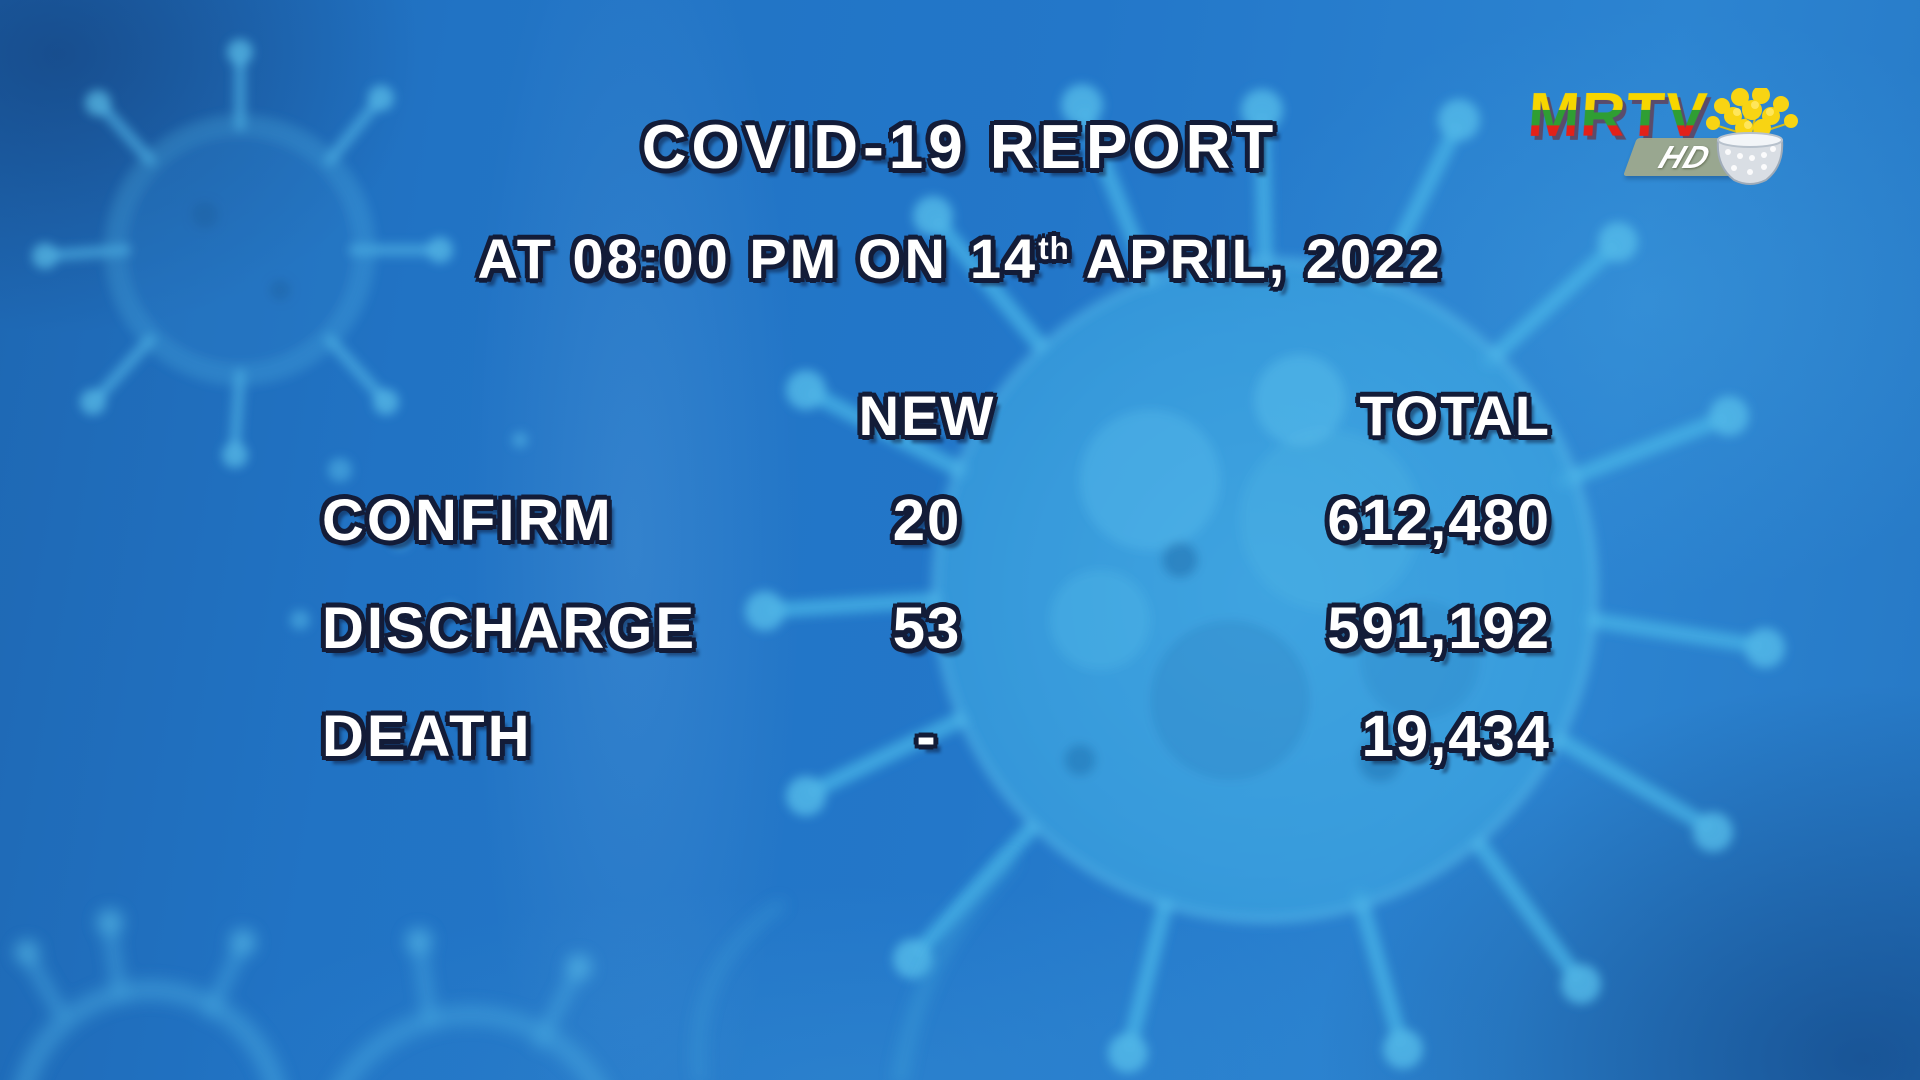  I want to click on row-label-discharge: DISCHARGE, so click(509, 628).